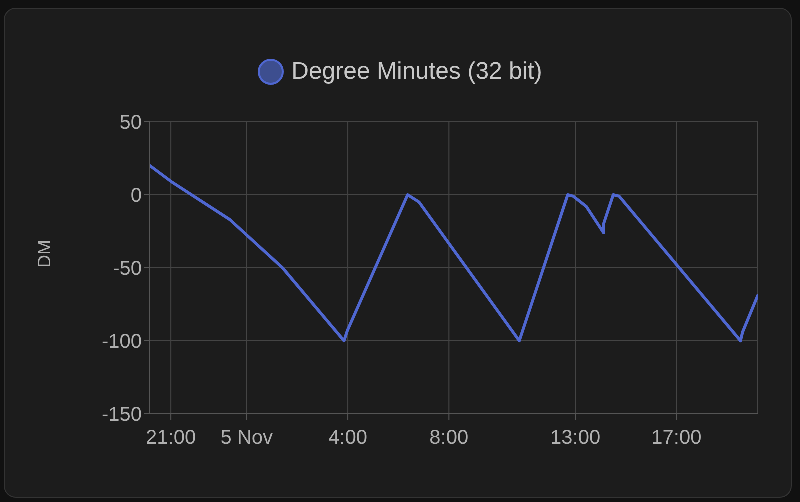 The height and width of the screenshot is (502, 800). What do you see at coordinates (44, 254) in the screenshot?
I see `y-axis-title: DM` at bounding box center [44, 254].